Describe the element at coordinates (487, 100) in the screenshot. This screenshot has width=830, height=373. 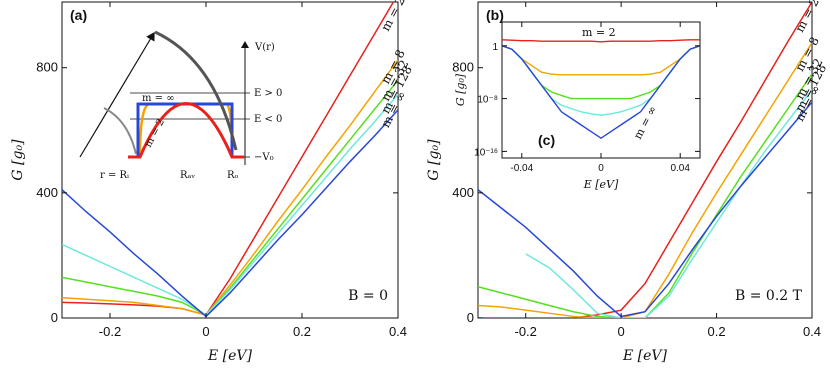
I see `y-tick-label: 10⁻⁸` at that location.